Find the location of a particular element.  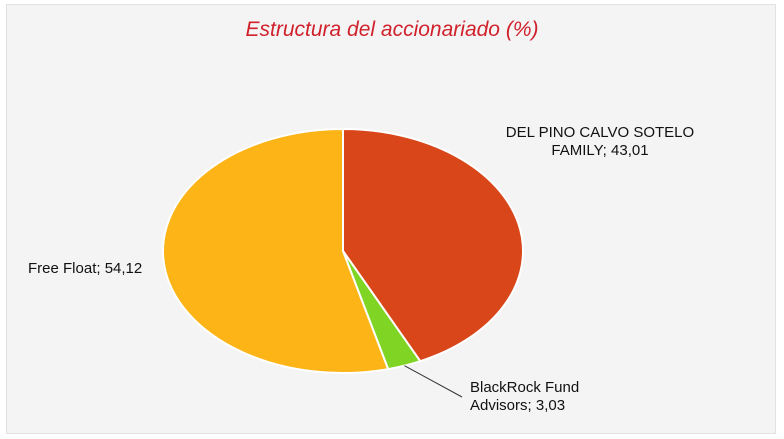

label-category: BlackRock Fund Advisors; is located at coordinates (525, 396).